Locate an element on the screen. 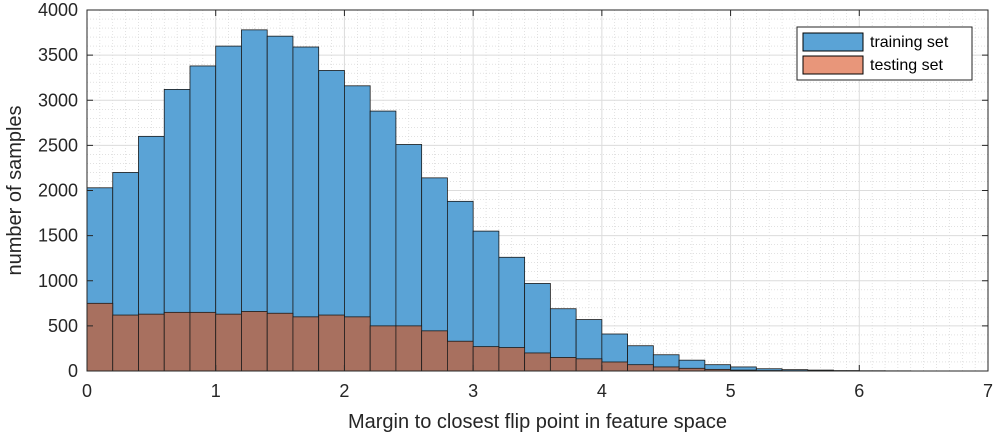 This screenshot has height=436, width=997. y-tick-label: 2500 is located at coordinates (58, 145).